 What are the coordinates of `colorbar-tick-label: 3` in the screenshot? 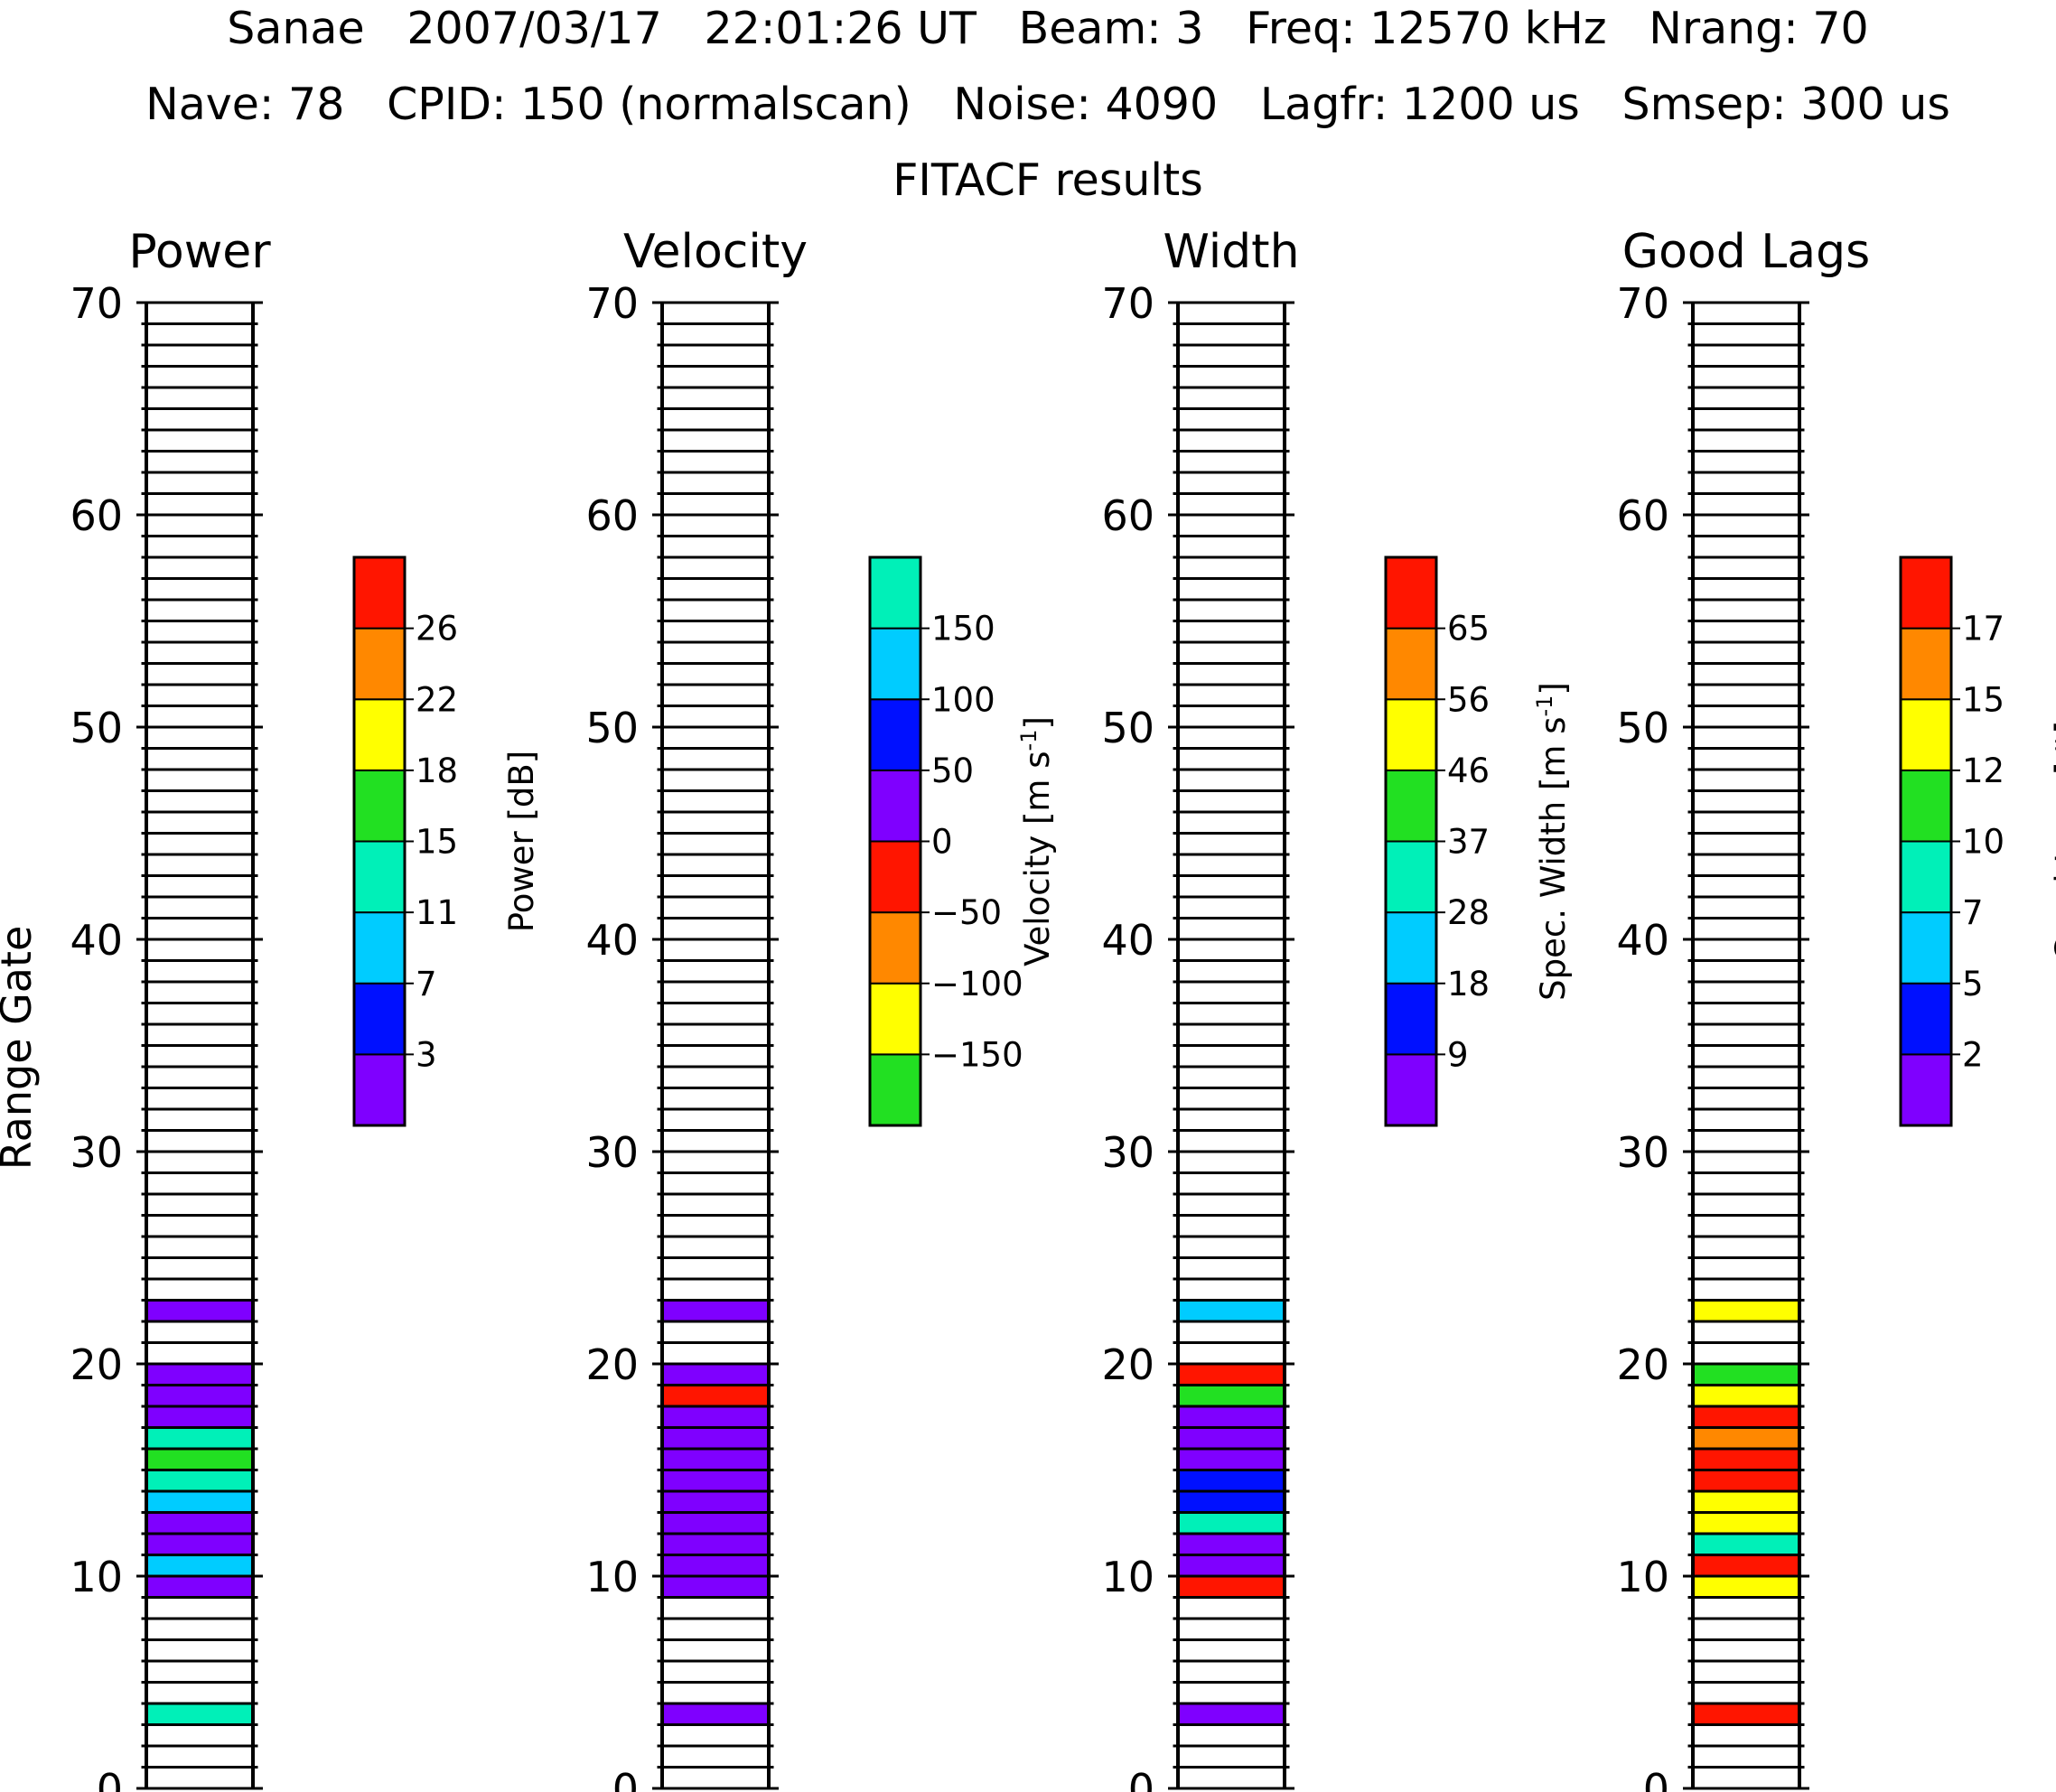 It's located at (426, 1054).